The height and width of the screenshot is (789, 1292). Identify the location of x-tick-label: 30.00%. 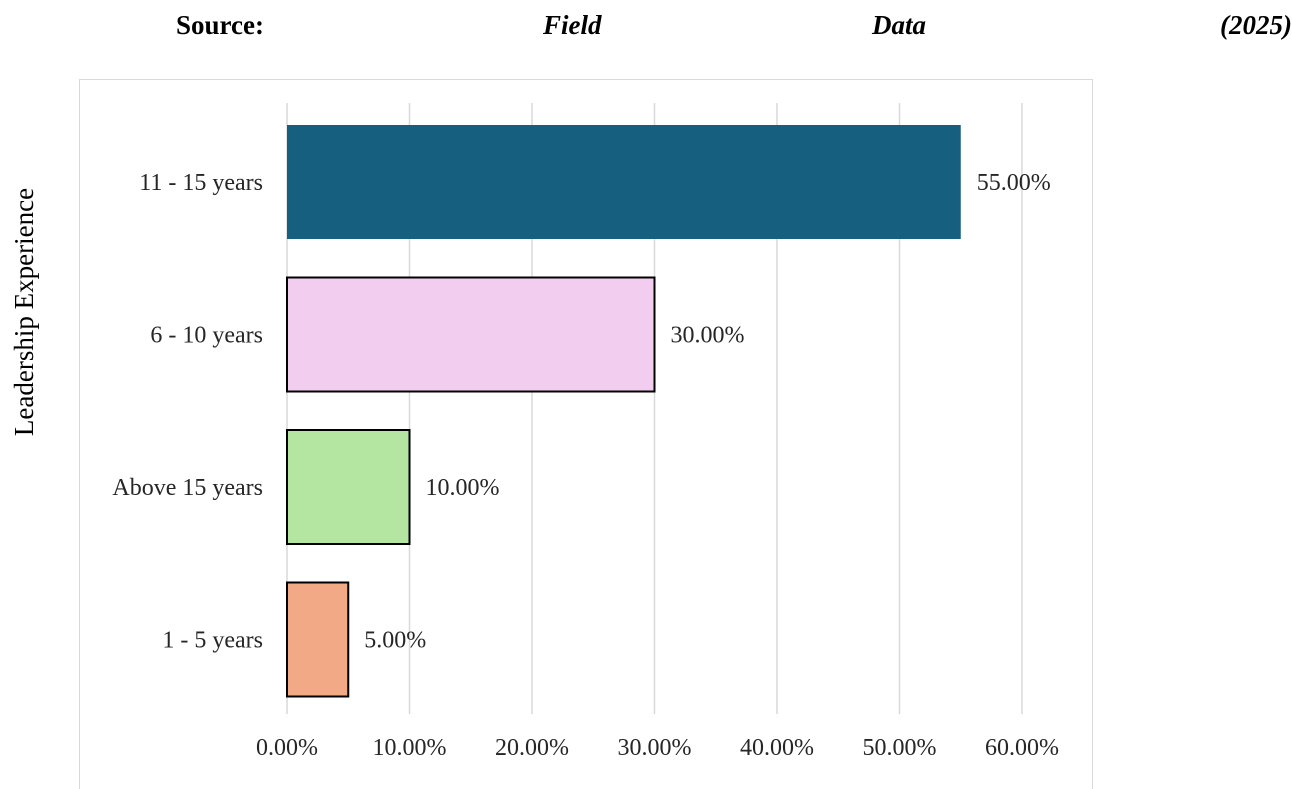
(655, 748).